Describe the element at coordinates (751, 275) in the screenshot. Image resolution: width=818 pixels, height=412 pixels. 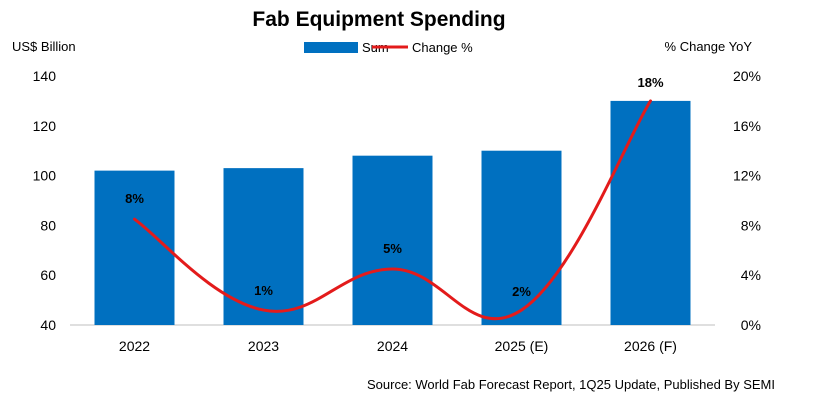
I see `y2-tick-label: 4%` at that location.